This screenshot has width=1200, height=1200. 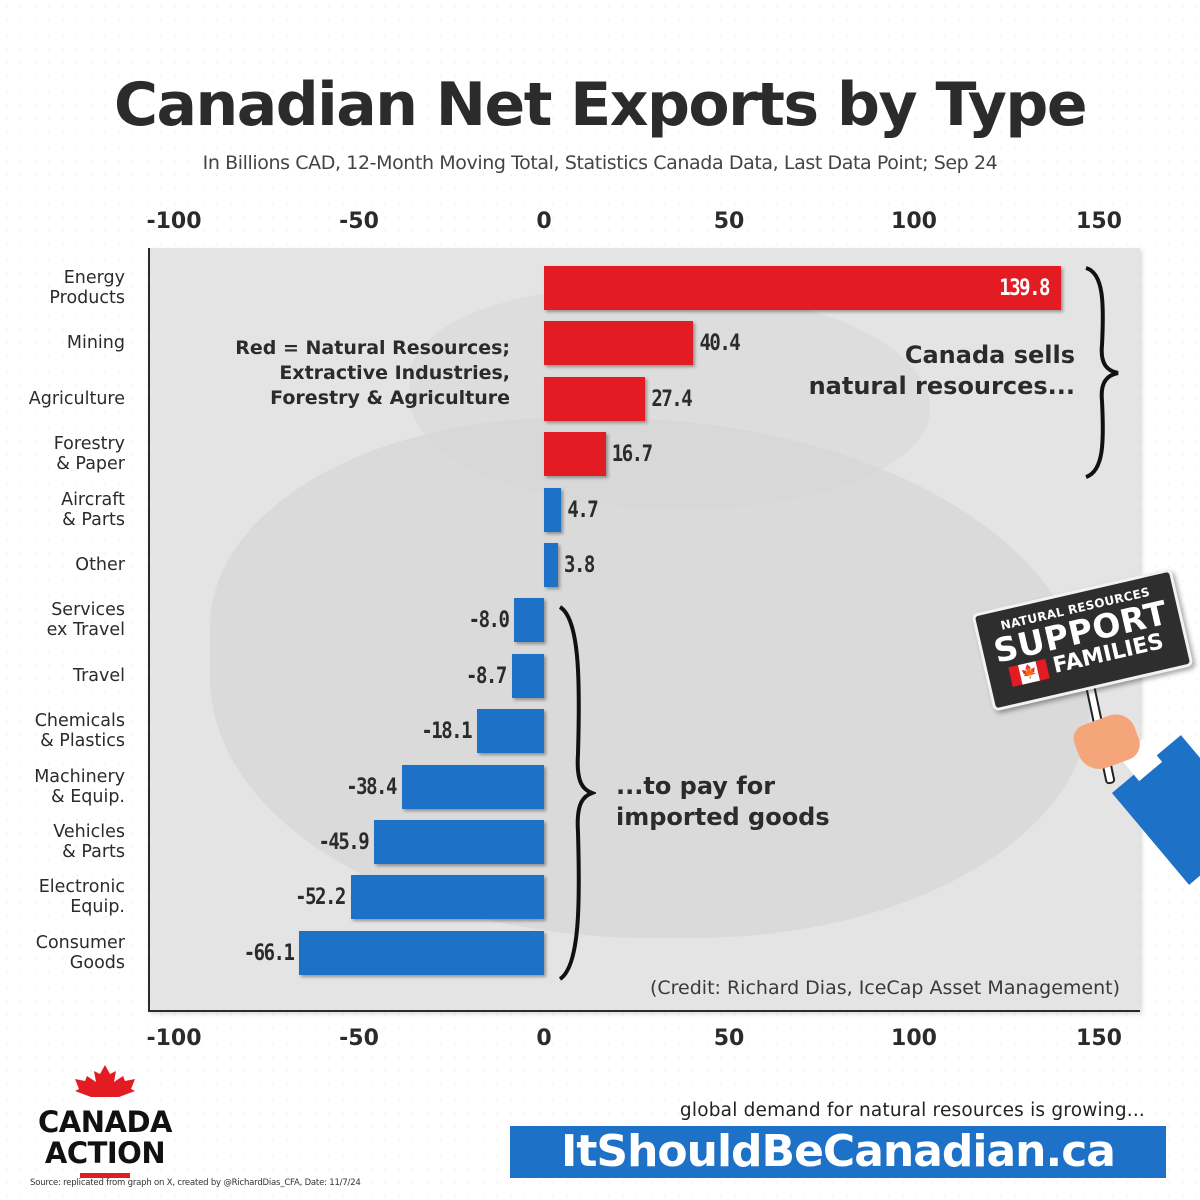 What do you see at coordinates (80, 942) in the screenshot?
I see `category-label-line: Consumer` at bounding box center [80, 942].